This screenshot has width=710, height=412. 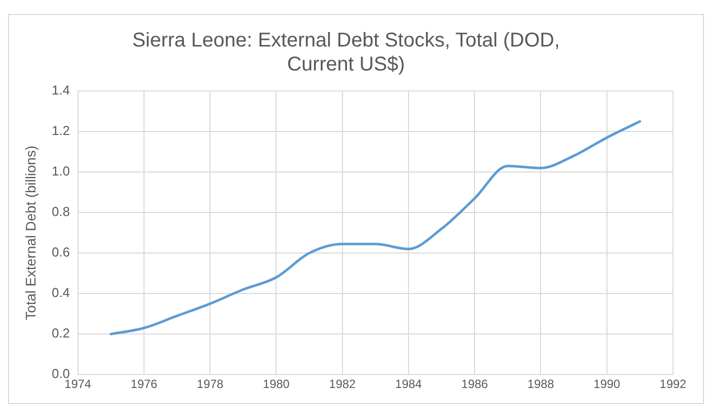 I want to click on y-tick-label: 1.2, so click(x=61, y=130).